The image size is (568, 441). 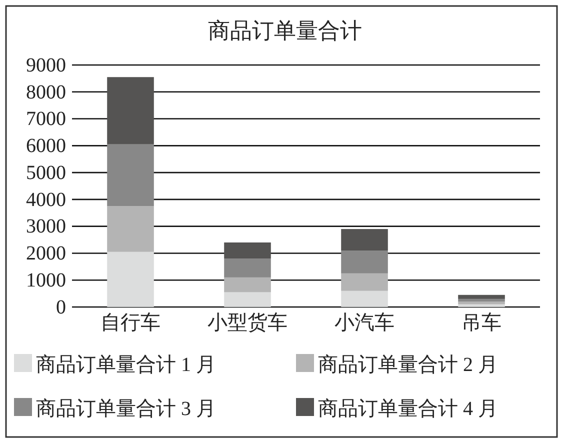 I want to click on y-tick-label: 7000, so click(x=46, y=119).